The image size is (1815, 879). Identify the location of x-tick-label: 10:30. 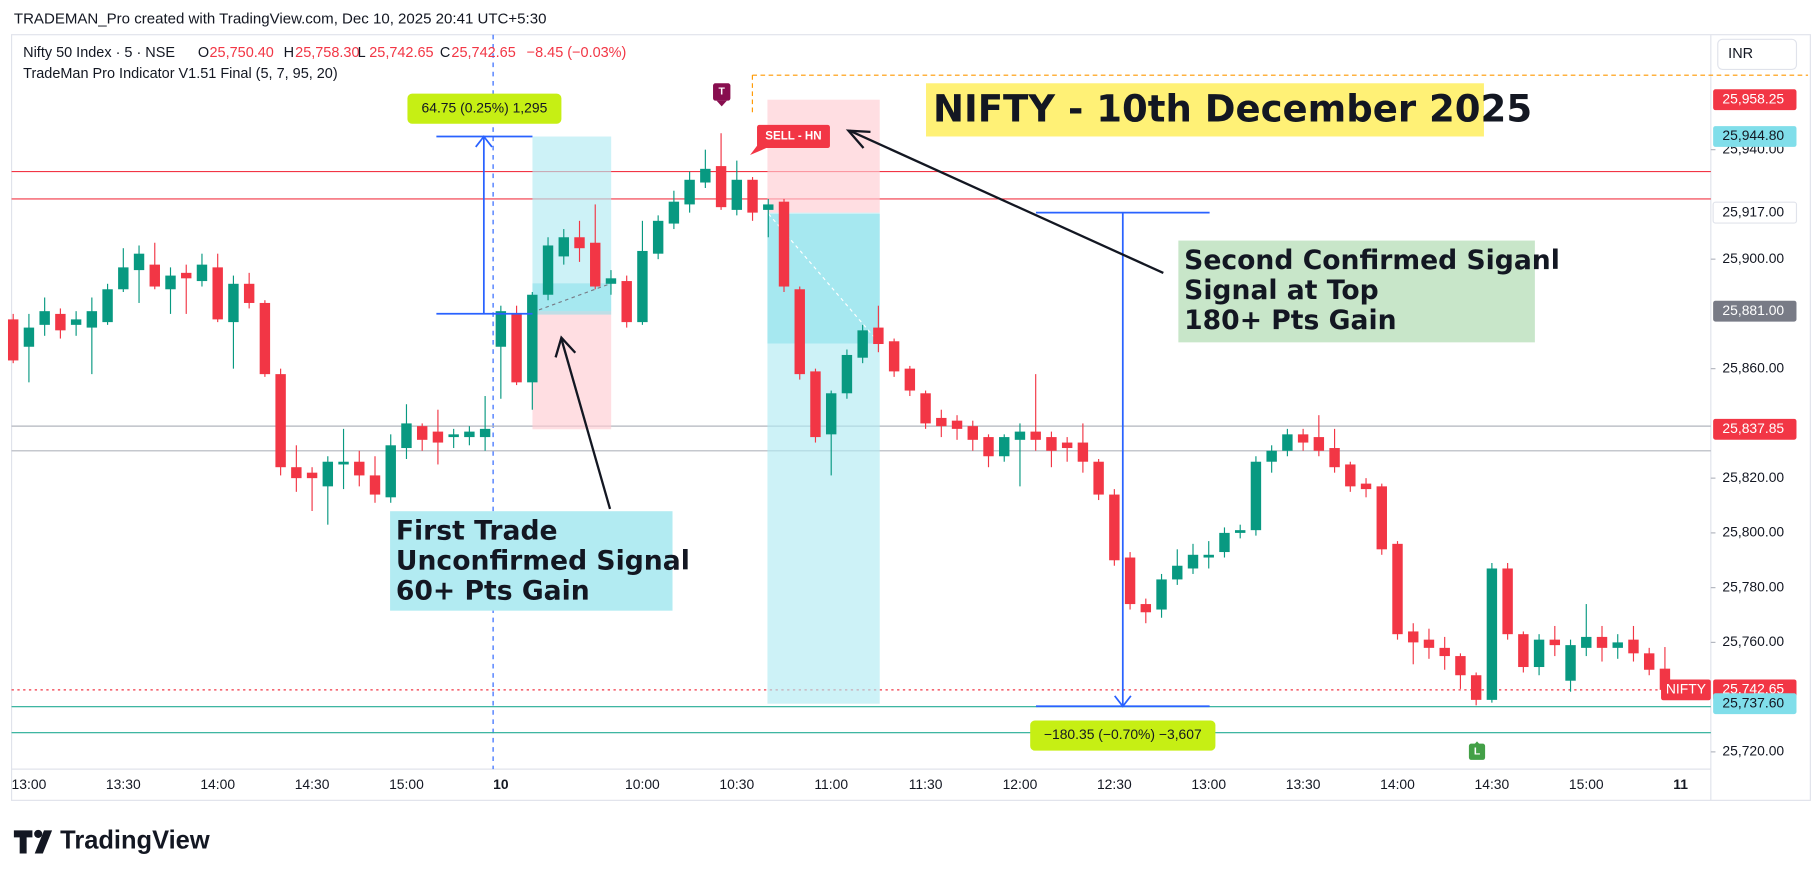
(736, 784).